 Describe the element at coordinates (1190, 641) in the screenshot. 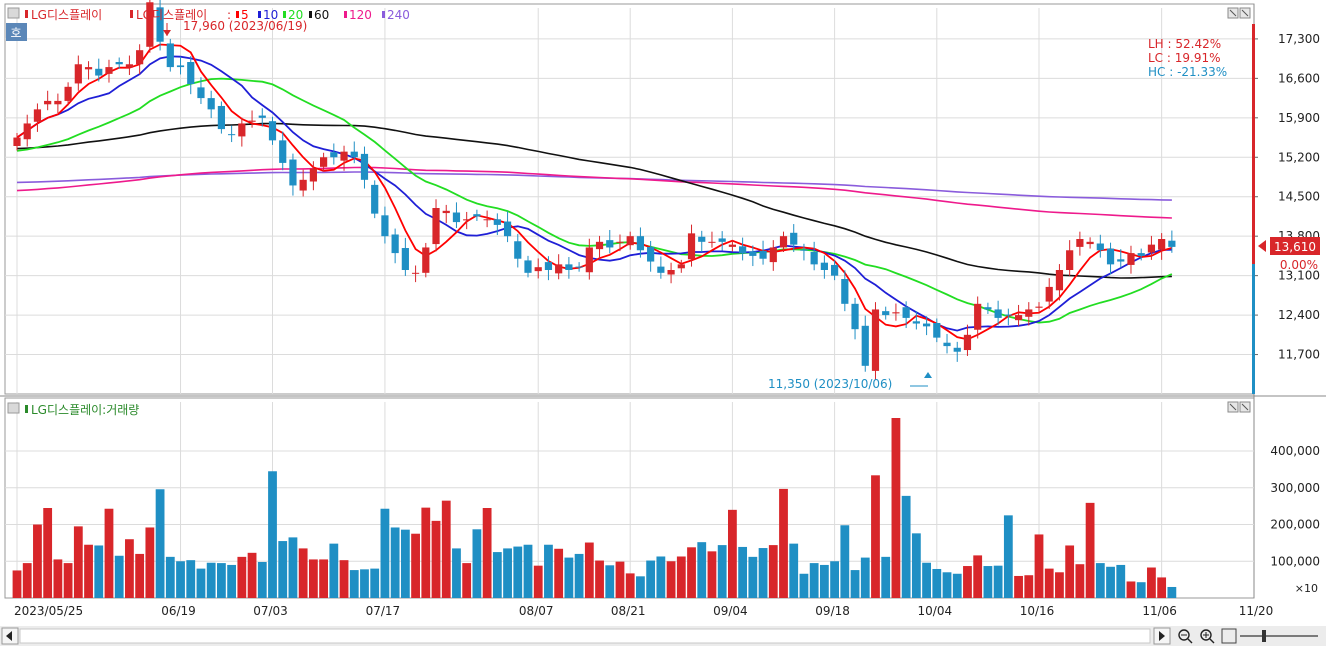

I see `zoom-handle` at that location.